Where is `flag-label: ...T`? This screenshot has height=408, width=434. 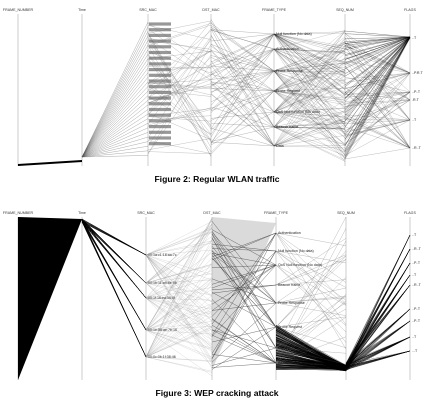 flag-label: ...T is located at coordinates (415, 351).